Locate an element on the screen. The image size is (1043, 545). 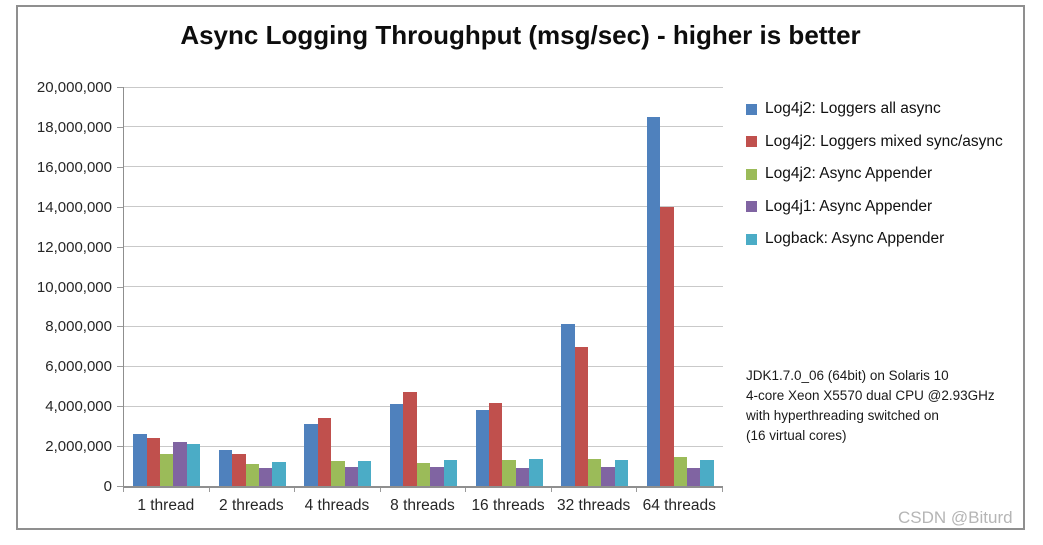
bar-logback-async-appender-16-threads is located at coordinates (536, 472).